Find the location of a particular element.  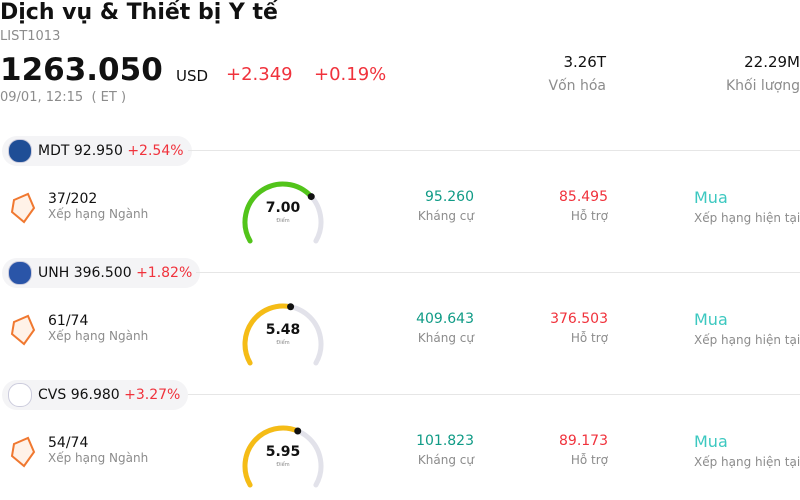

timestamp: 09/01, 12:15 ( ET ) is located at coordinates (63, 97).